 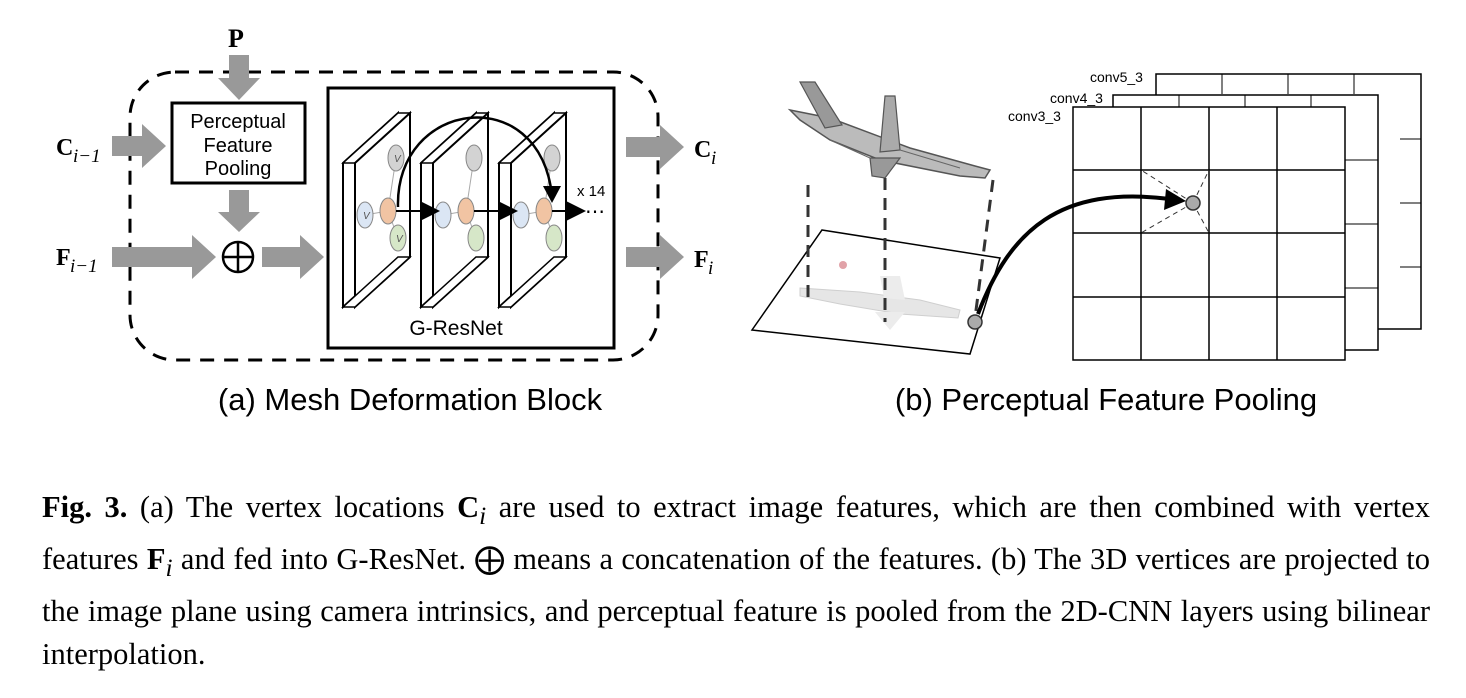 I want to click on output-c-subscript: i, so click(x=713, y=158).